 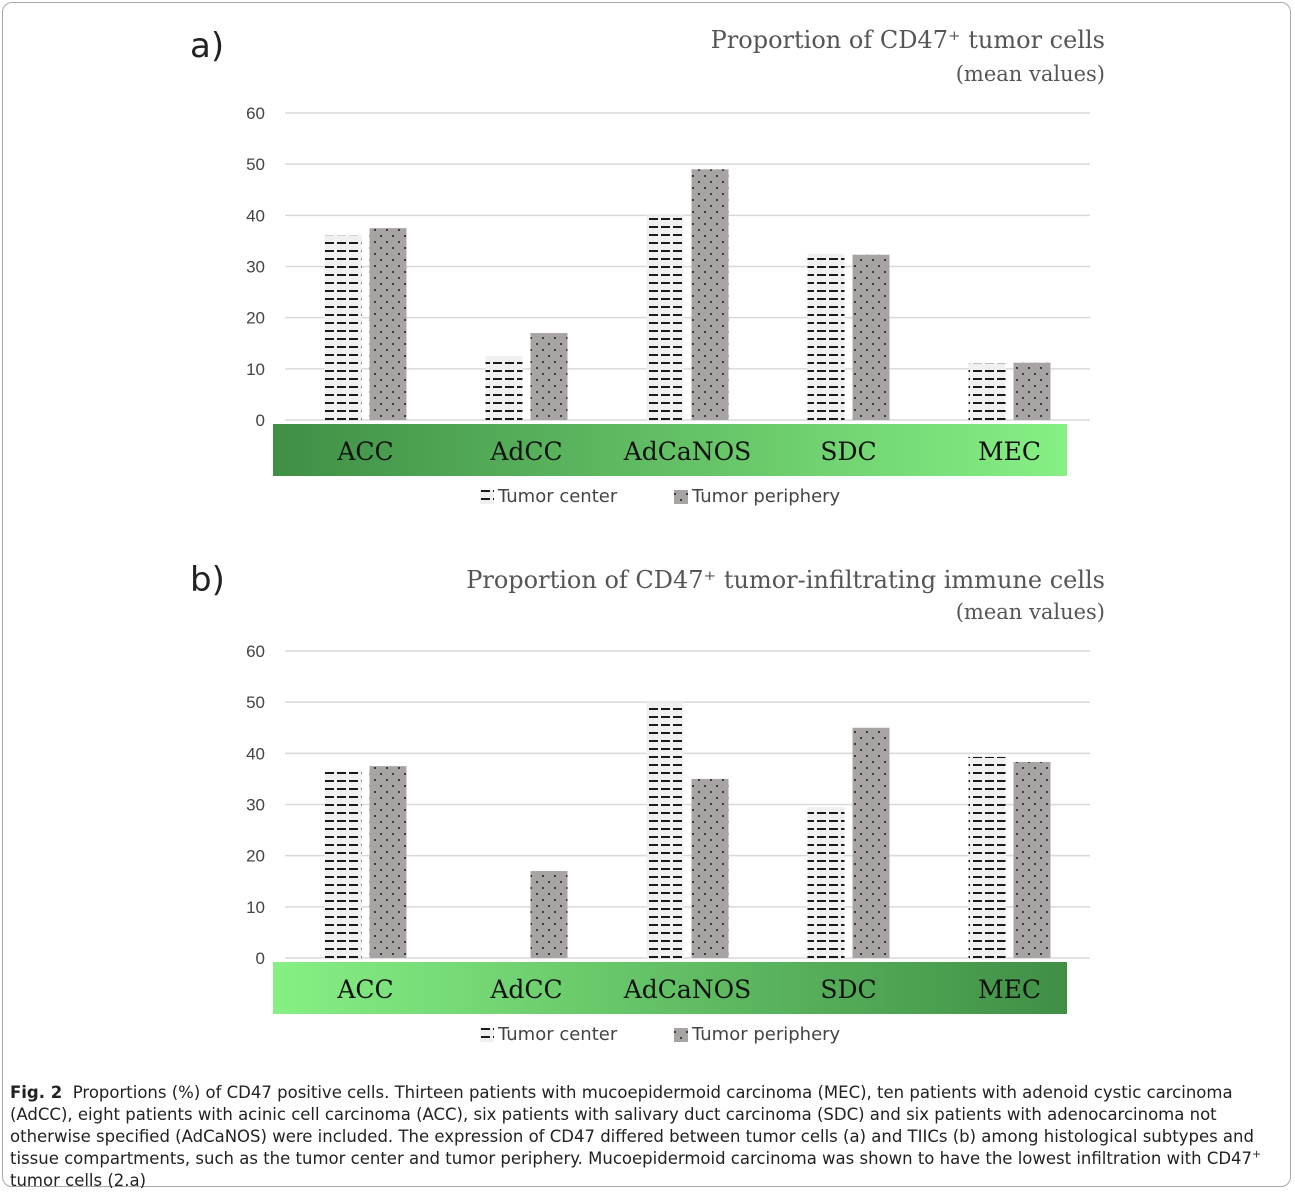 I want to click on chart-subtitle-b: (mean values), so click(x=1030, y=612).